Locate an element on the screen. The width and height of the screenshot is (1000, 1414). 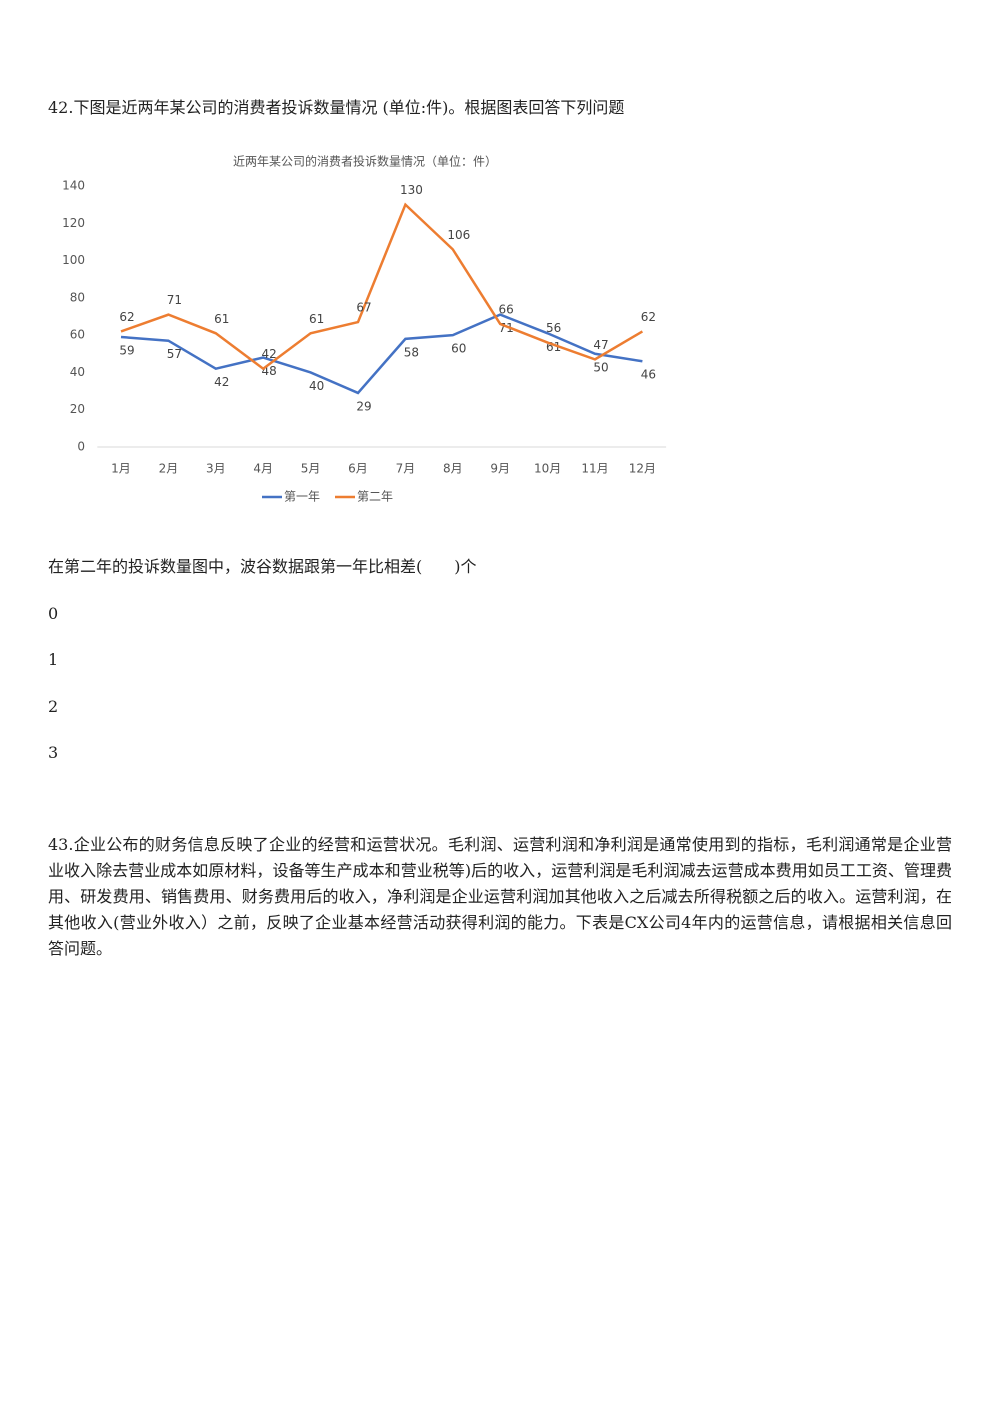
x-tick-label: 9月 is located at coordinates (500, 469).